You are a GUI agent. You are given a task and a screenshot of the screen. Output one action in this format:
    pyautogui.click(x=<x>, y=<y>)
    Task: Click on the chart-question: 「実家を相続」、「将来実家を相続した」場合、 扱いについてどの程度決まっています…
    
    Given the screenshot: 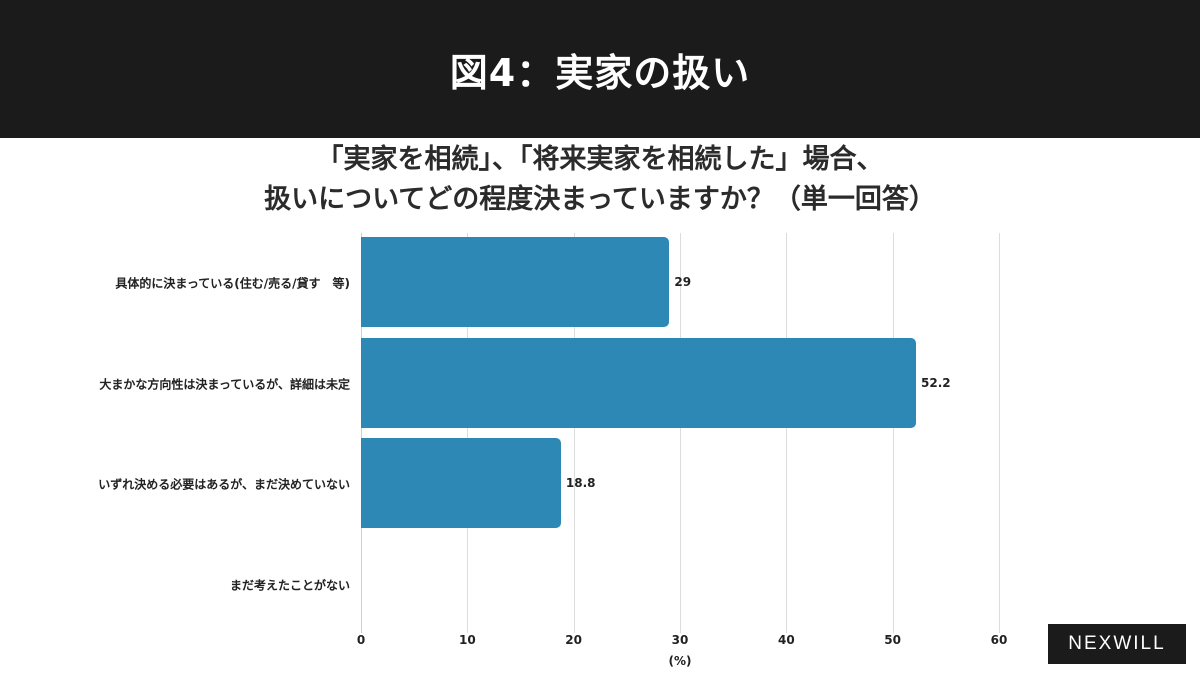 What is the action you would take?
    pyautogui.click(x=600, y=180)
    